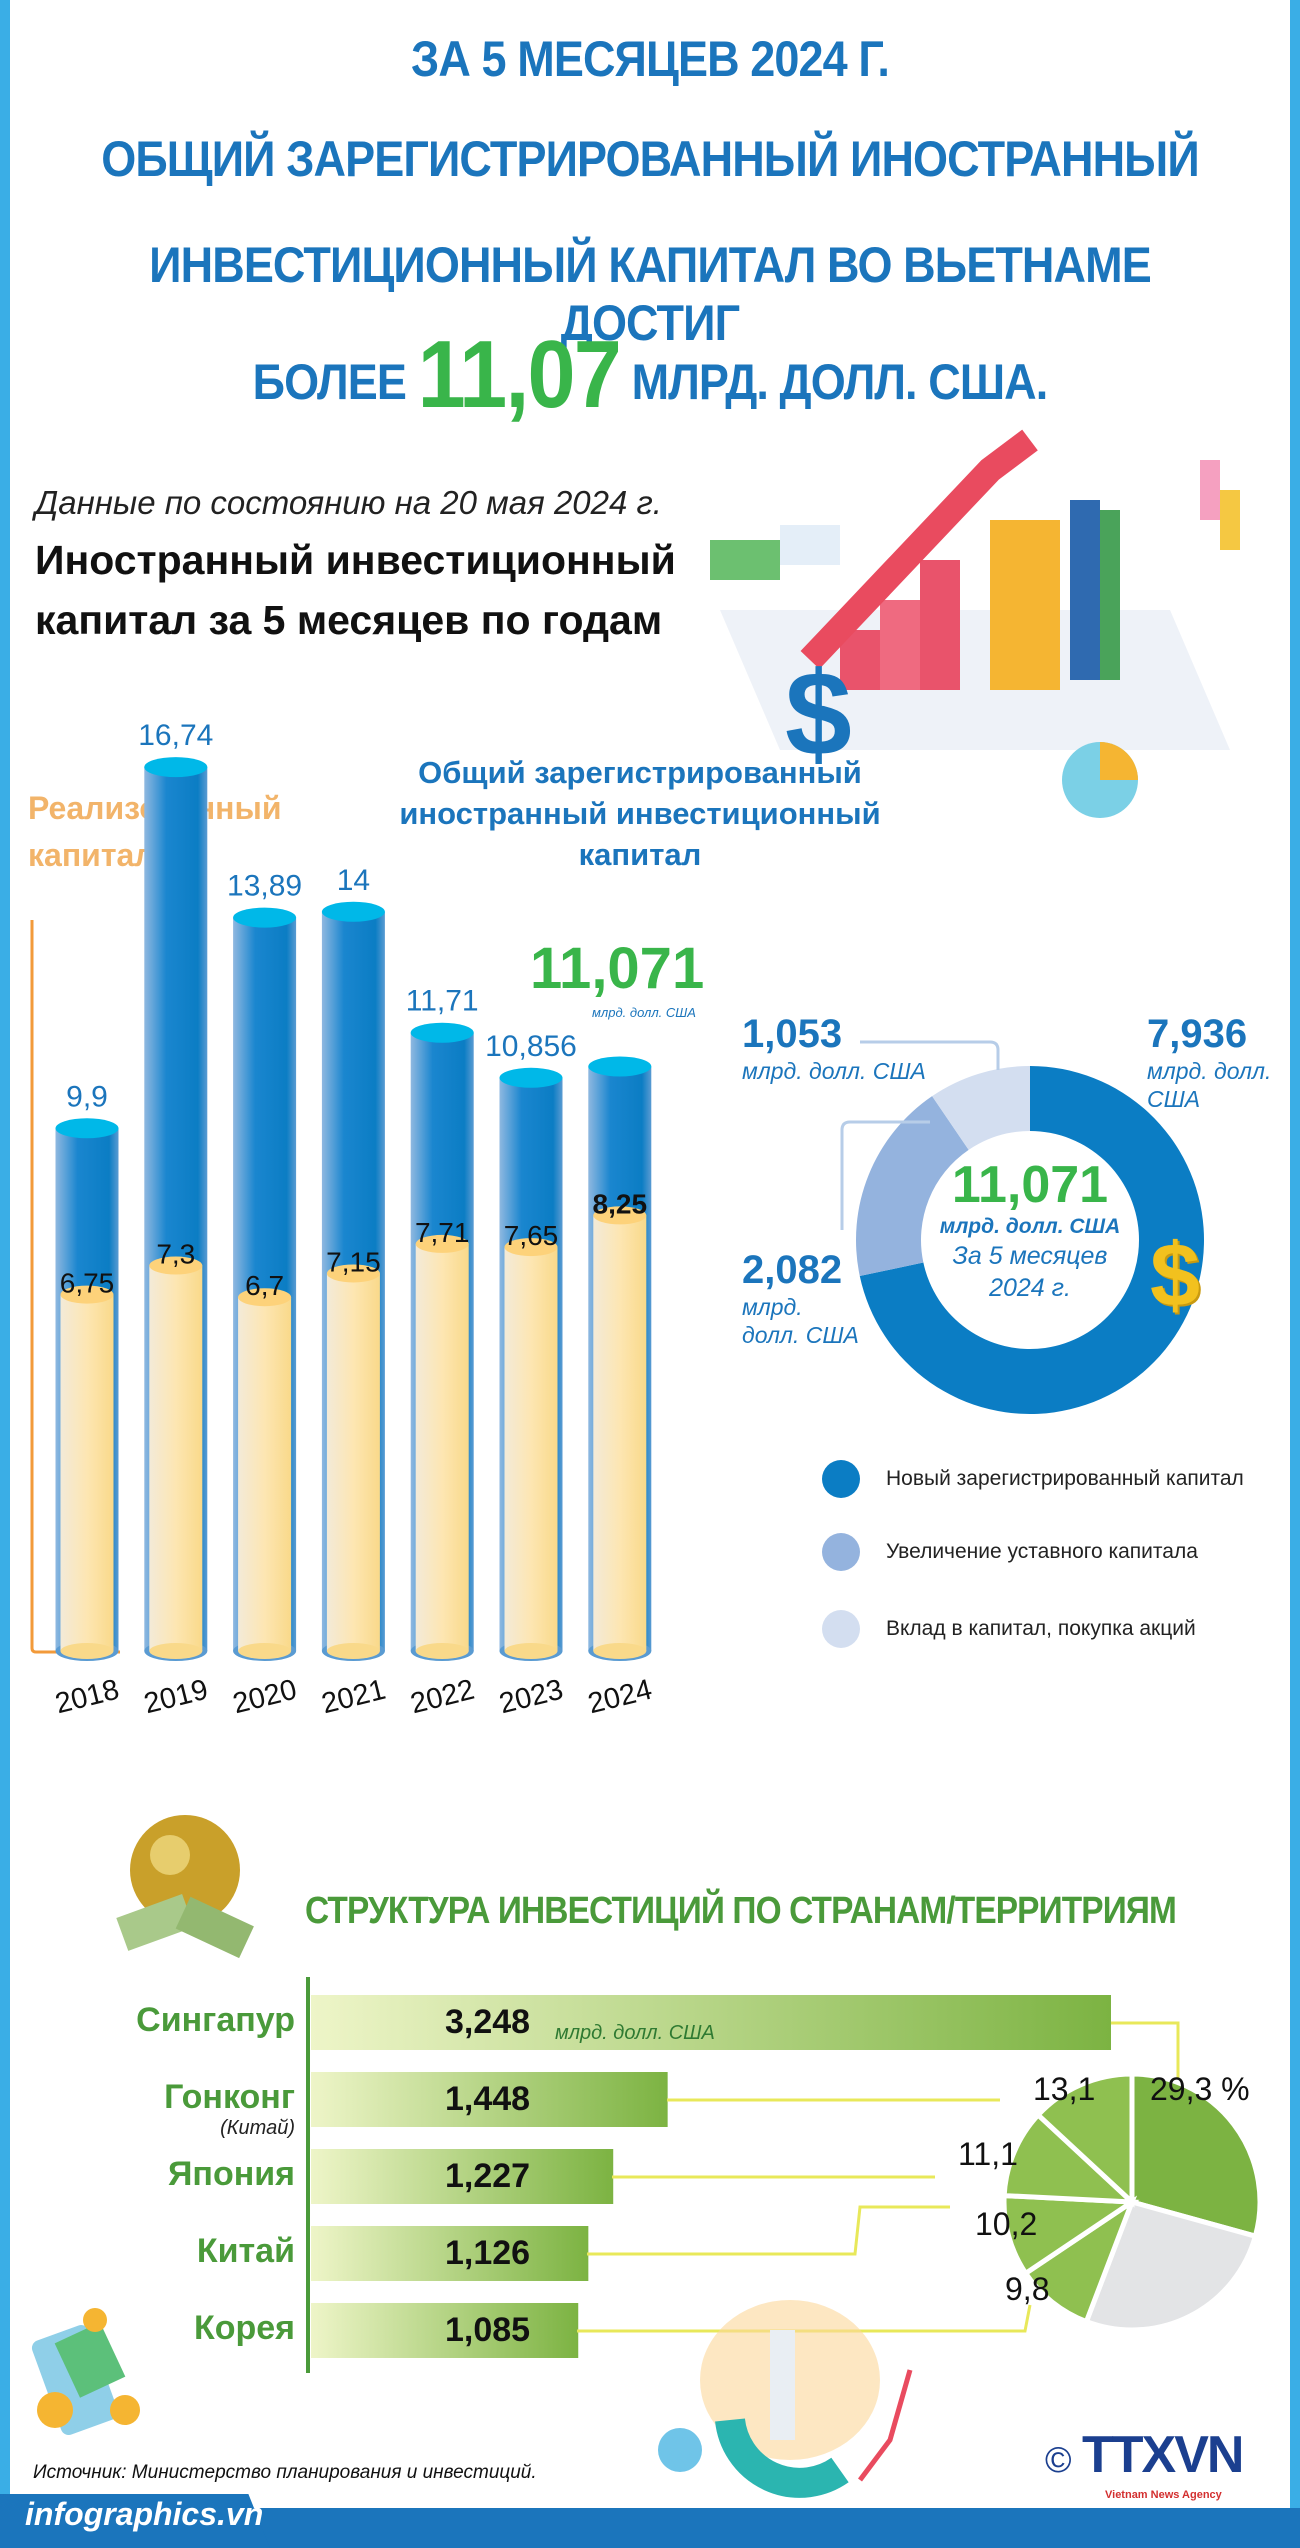  What do you see at coordinates (1030, 1256) in the screenshot?
I see `donut-center-period1: За 5 месяцев` at bounding box center [1030, 1256].